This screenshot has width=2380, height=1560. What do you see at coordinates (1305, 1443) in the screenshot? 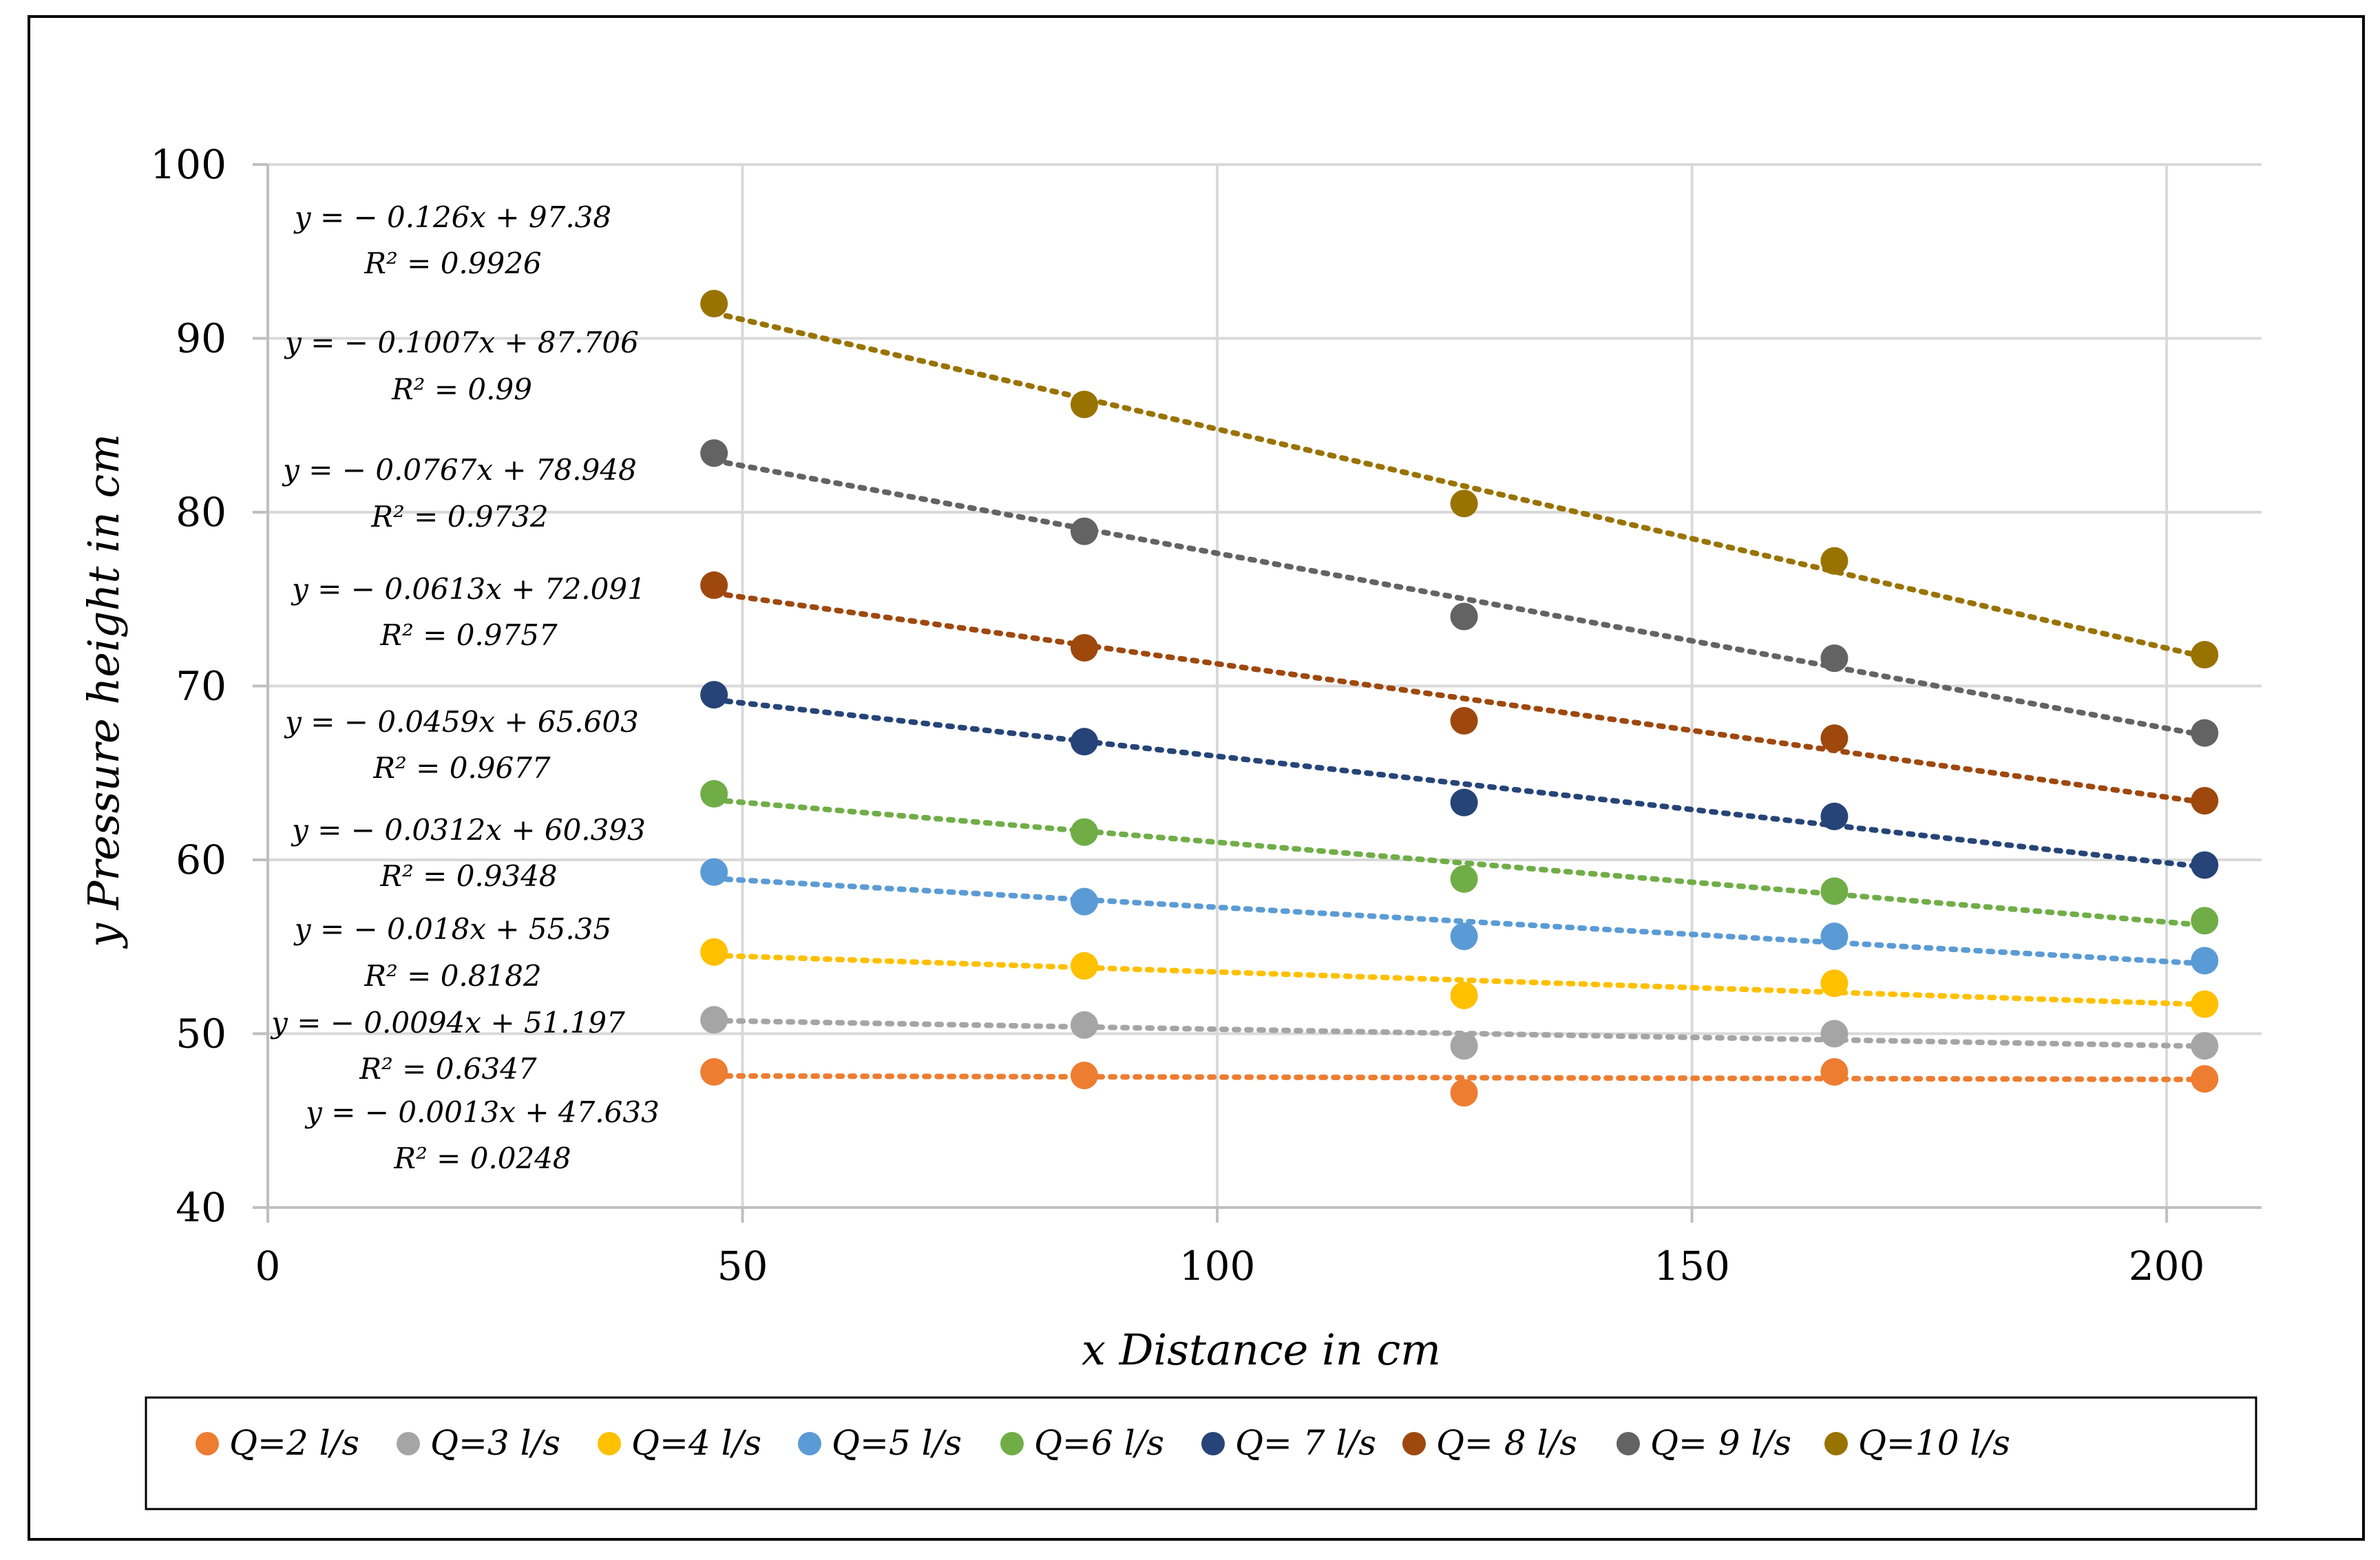
I see `legend-label: Q= 7 l/s` at bounding box center [1305, 1443].